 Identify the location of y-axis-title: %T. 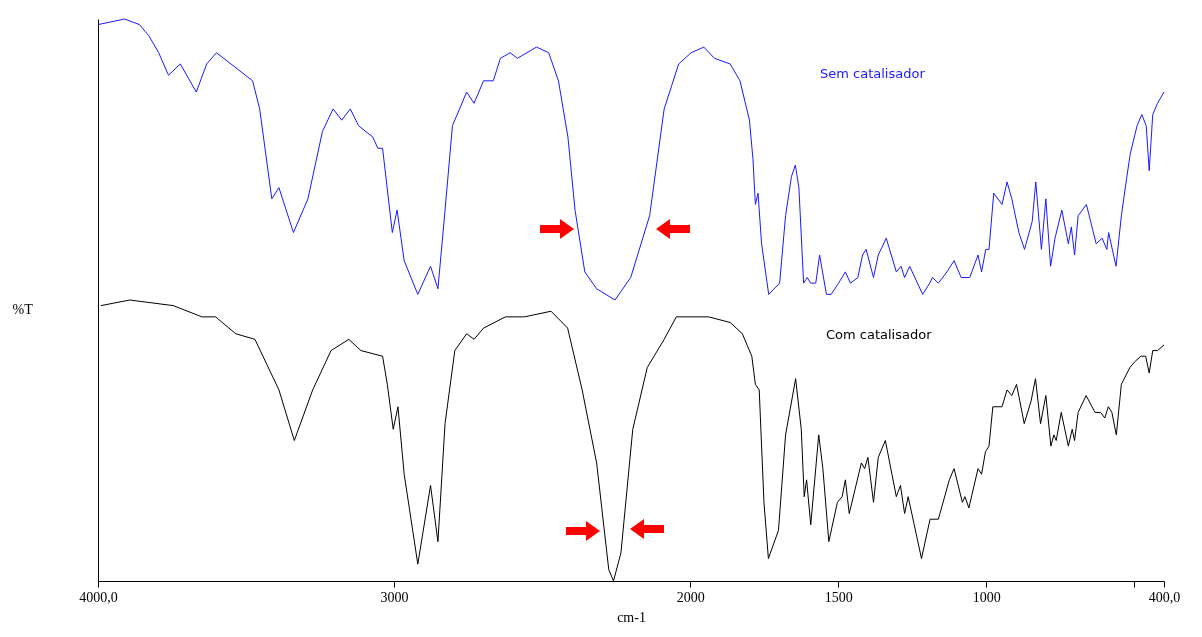
(23, 309).